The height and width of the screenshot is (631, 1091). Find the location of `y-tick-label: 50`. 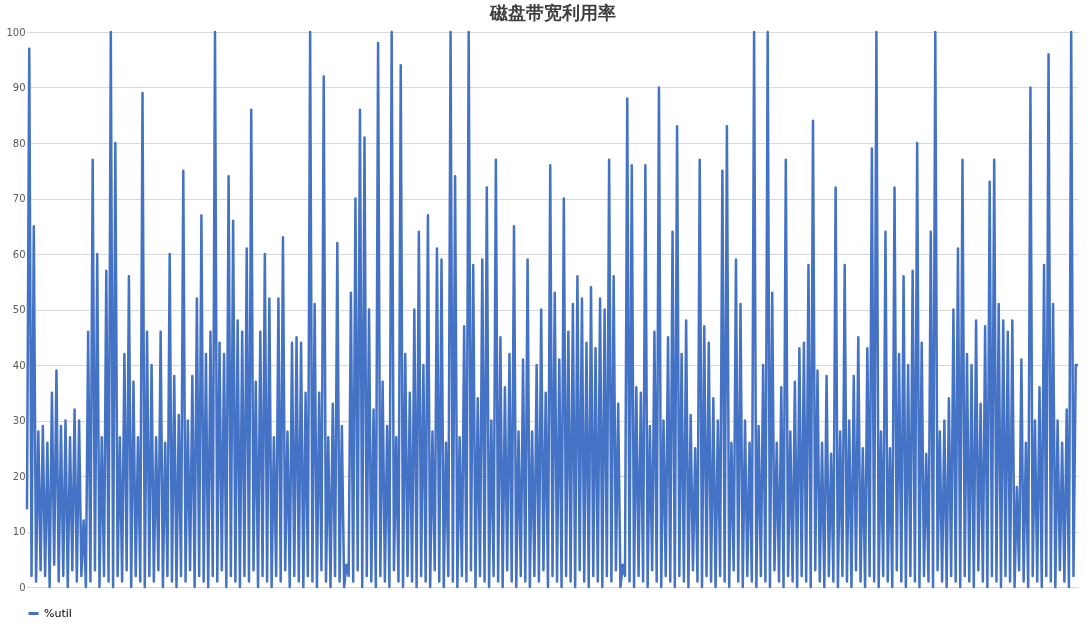

y-tick-label: 50 is located at coordinates (19, 309).